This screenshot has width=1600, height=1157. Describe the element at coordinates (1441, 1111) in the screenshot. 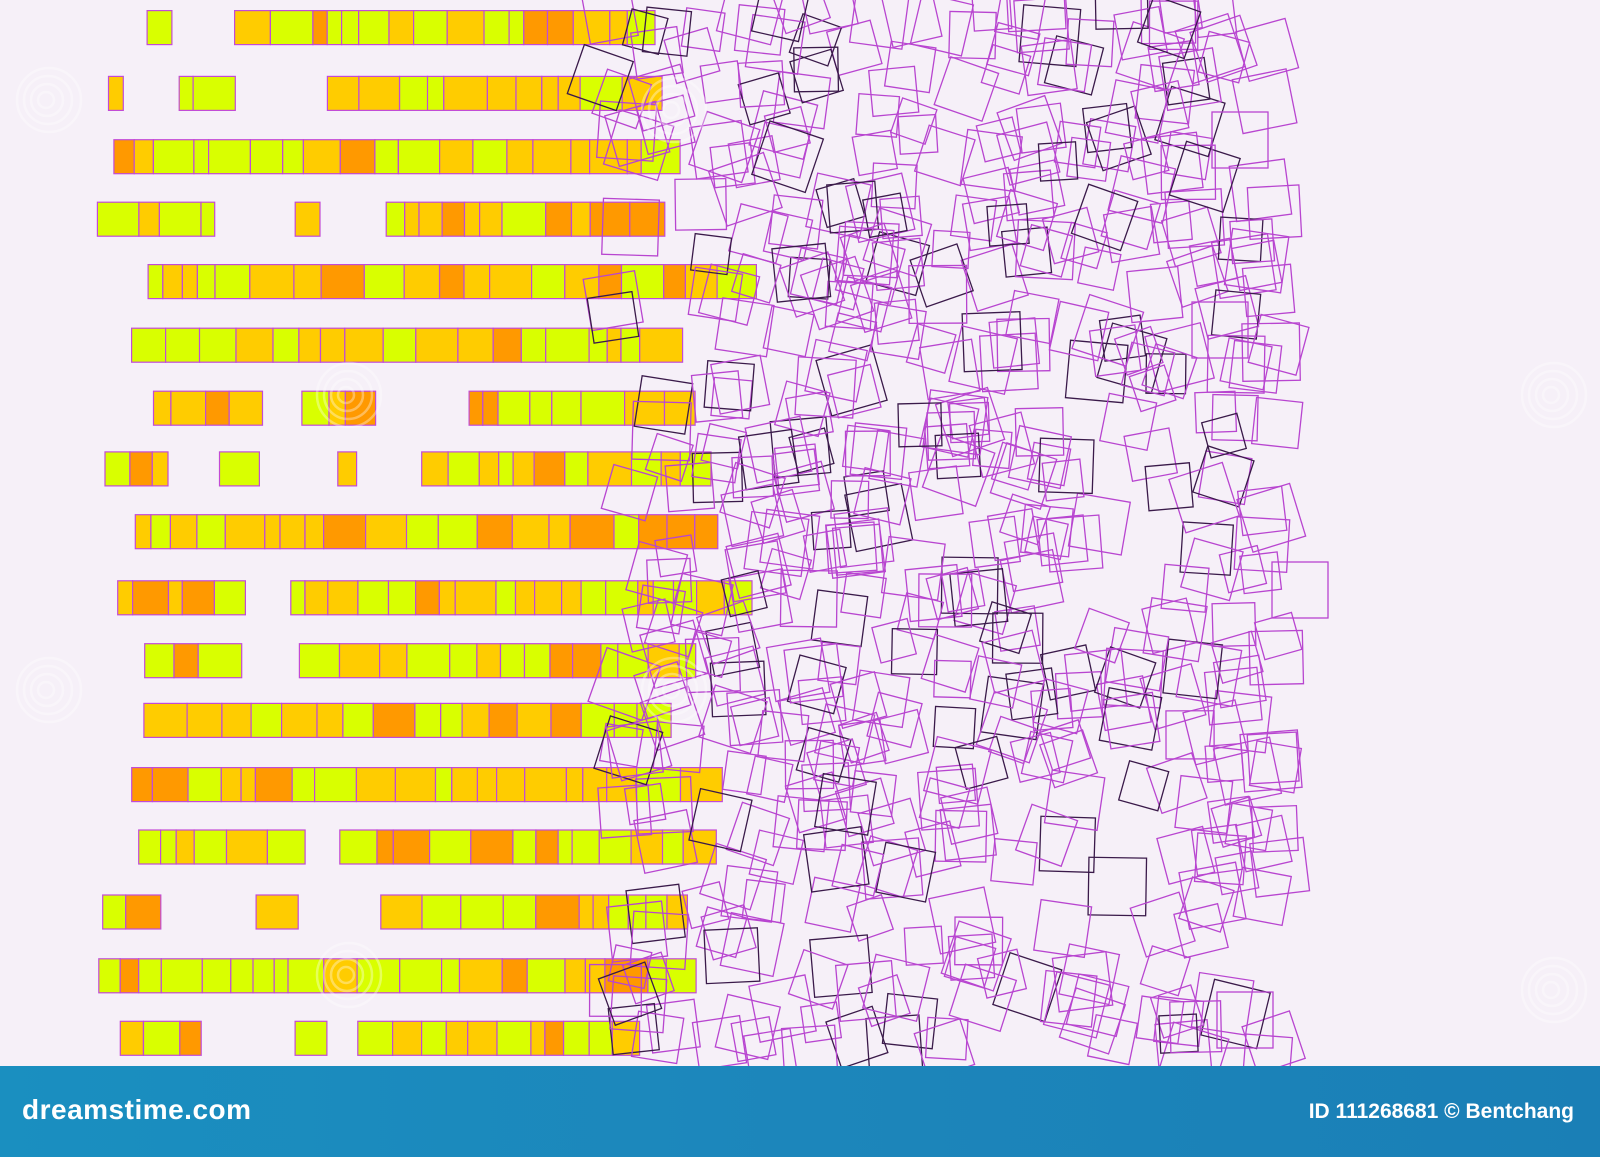

I see `watermark-image-id: ID 111268681 © Bentchang` at that location.